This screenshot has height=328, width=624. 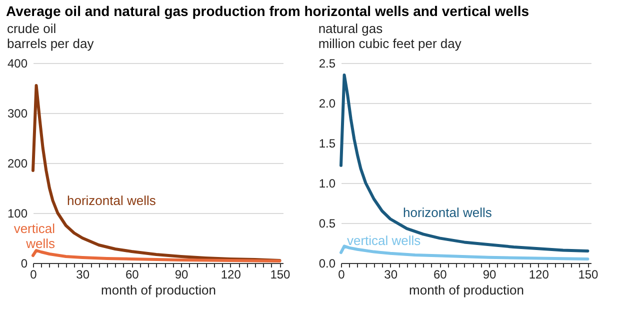 What do you see at coordinates (17, 113) in the screenshot?
I see `y-tick-label: 300` at bounding box center [17, 113].